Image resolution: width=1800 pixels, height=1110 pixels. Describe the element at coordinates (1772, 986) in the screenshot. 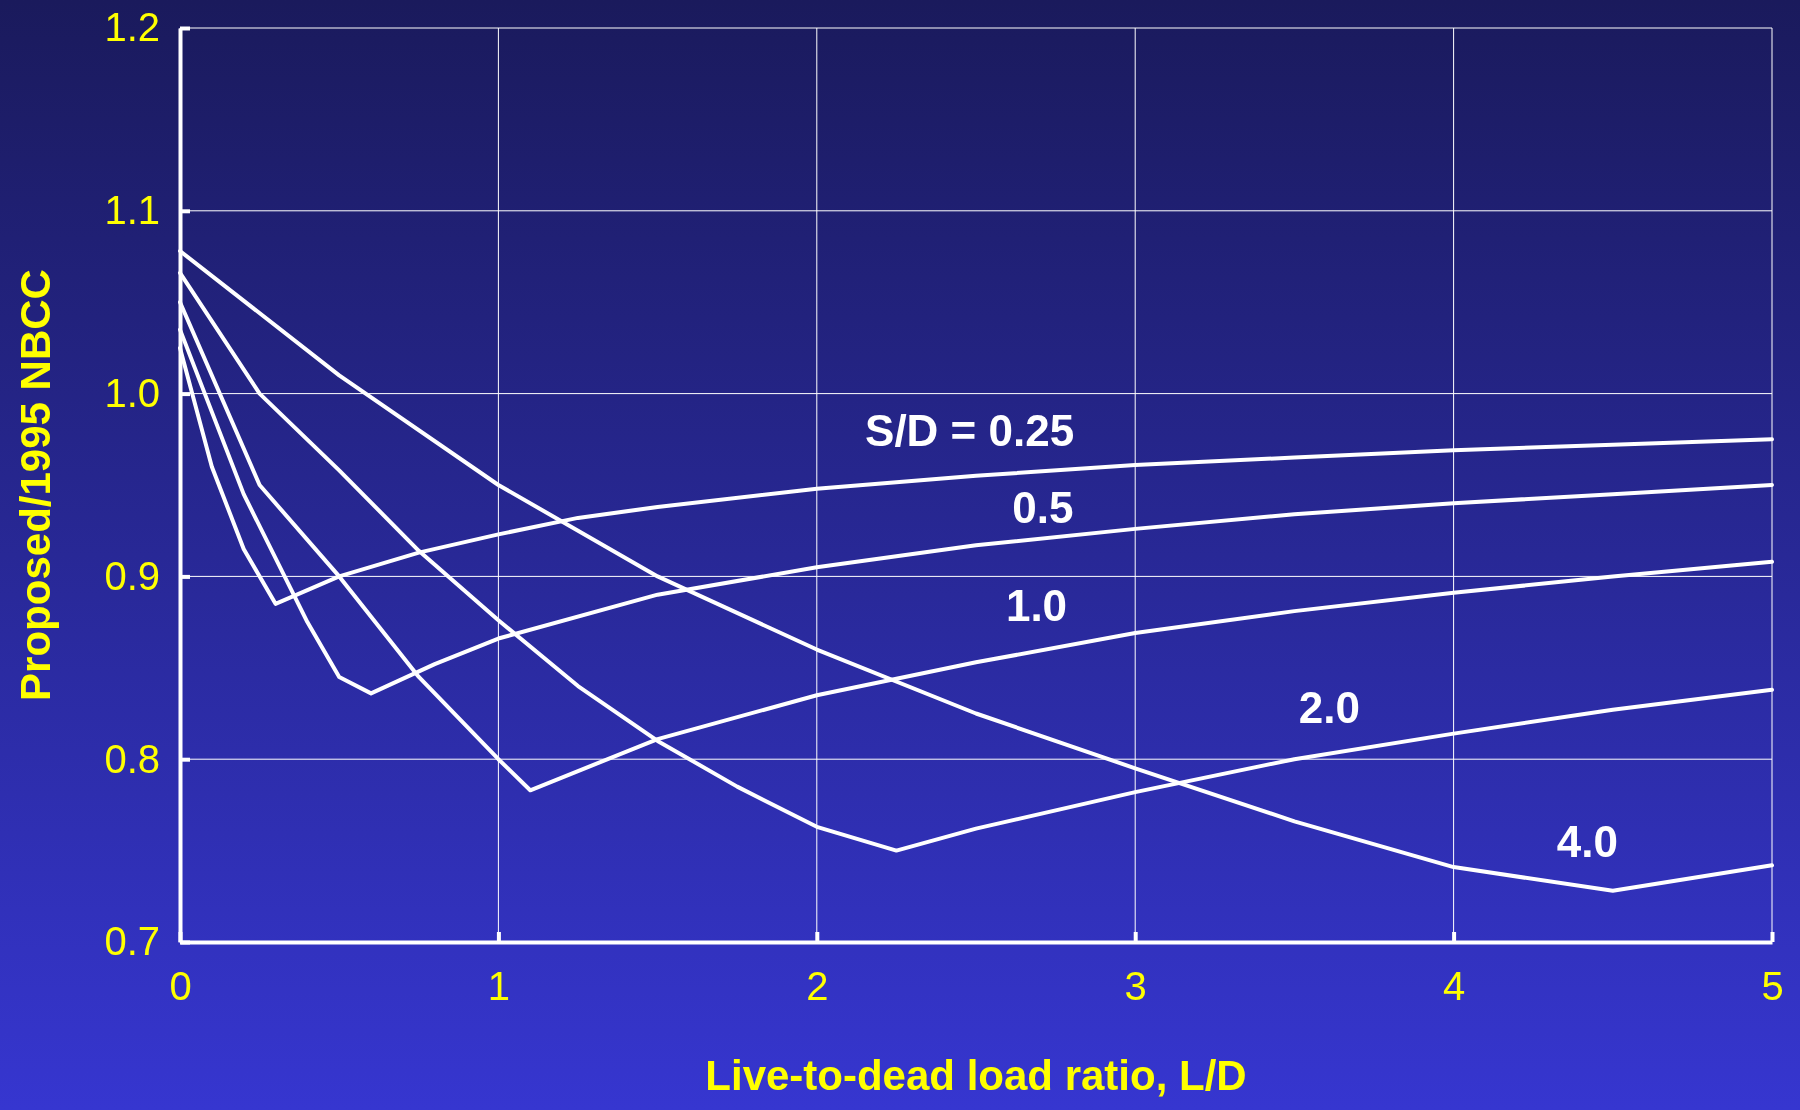

I see `x-tick-label: 5` at that location.